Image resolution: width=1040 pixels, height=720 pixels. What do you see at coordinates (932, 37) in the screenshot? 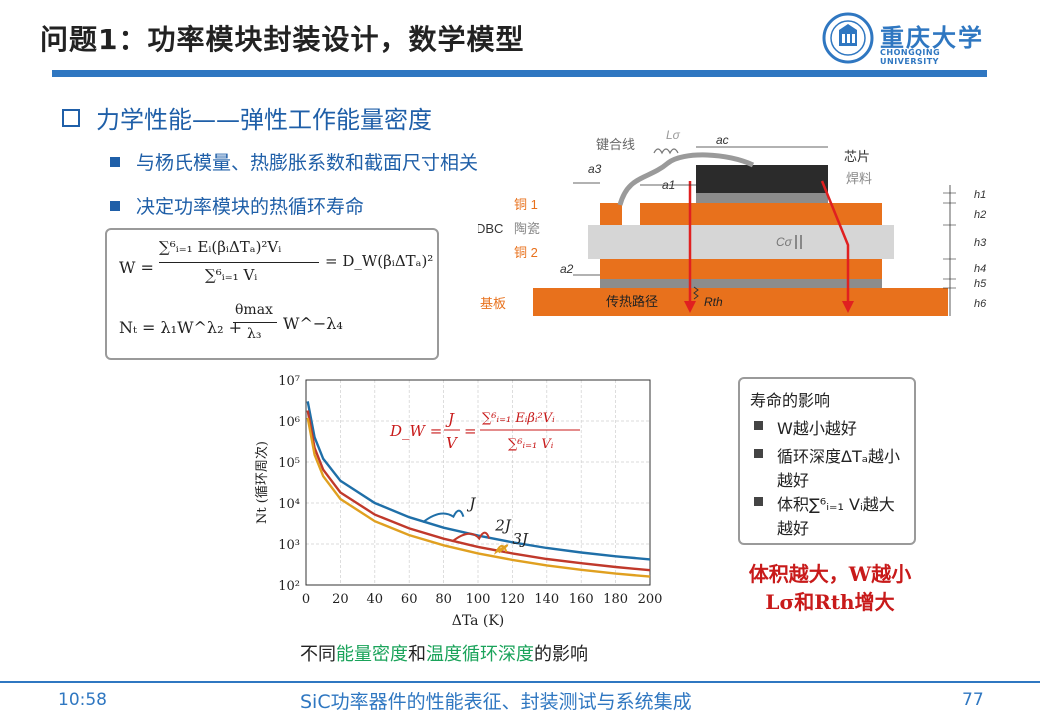
I see `university-name: 重庆大学` at bounding box center [932, 37].